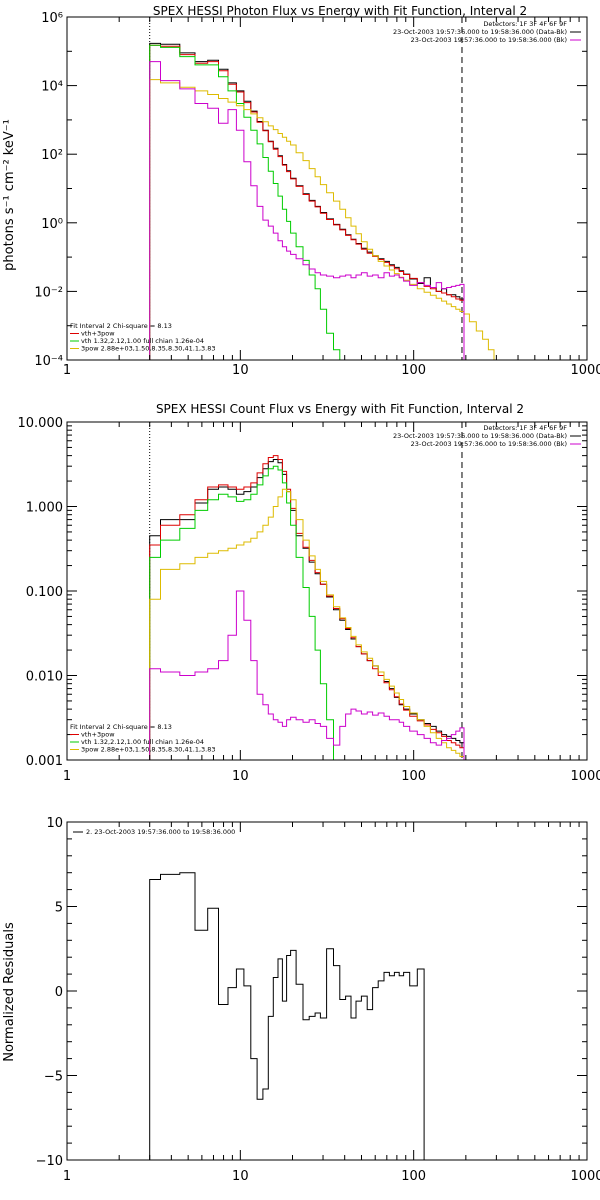  What do you see at coordinates (9, 195) in the screenshot?
I see `photon-flux-ylabel: photons s⁻¹ cm⁻² keV⁻¹` at bounding box center [9, 195].